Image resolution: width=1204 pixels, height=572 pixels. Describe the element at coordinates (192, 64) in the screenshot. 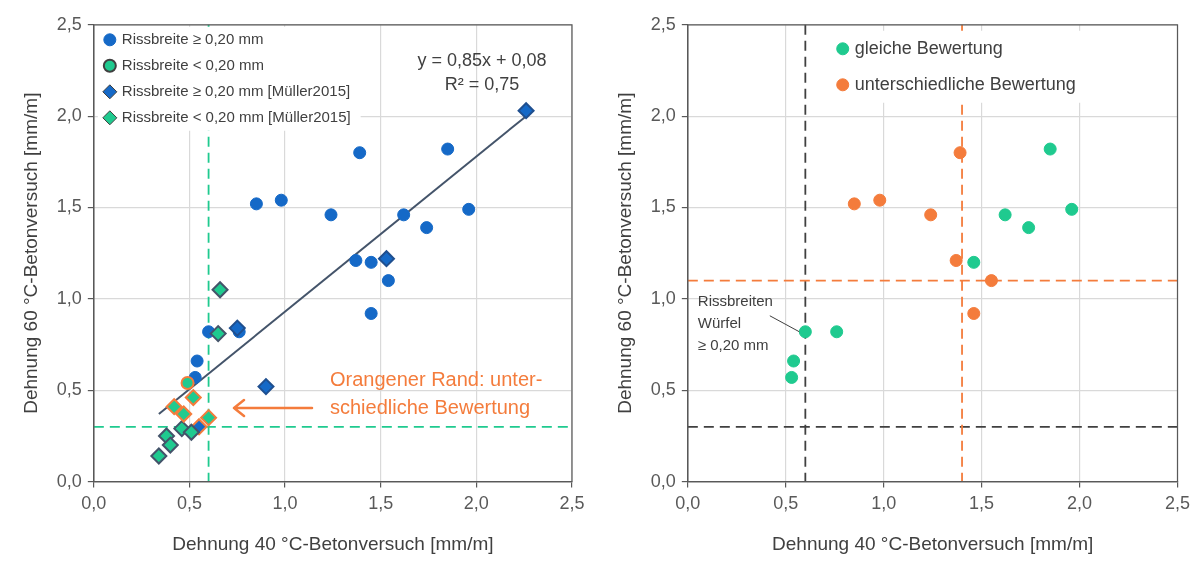

I see `legend-label: Rissbreite < 0,20 mm` at that location.